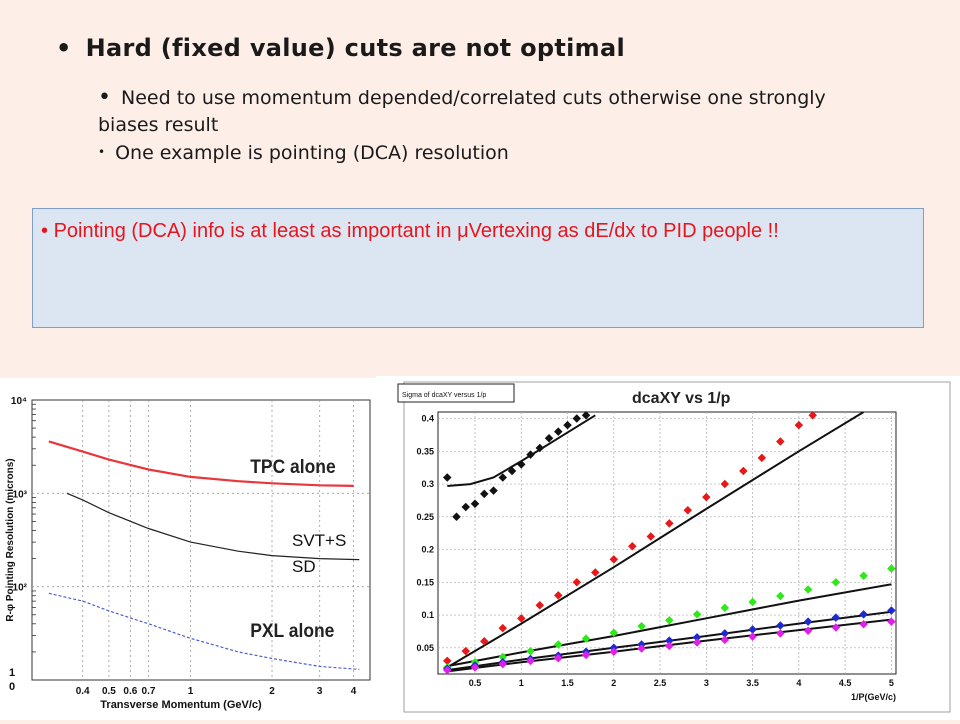 This screenshot has width=960, height=724. What do you see at coordinates (130, 691) in the screenshot?
I see `x-tick-label: 0.6` at bounding box center [130, 691].